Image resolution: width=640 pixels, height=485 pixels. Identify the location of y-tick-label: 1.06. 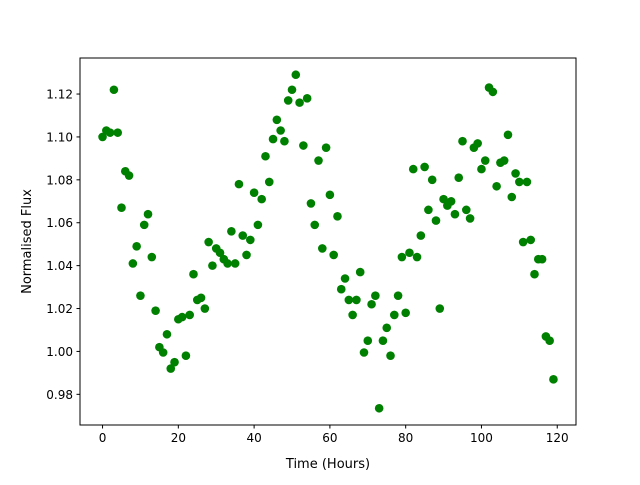
(59, 223).